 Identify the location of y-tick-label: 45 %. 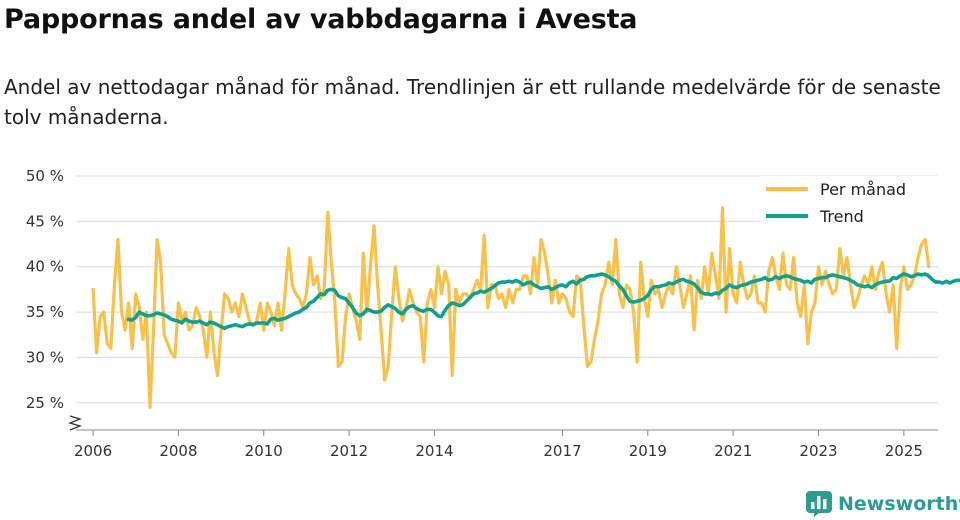
(45, 221).